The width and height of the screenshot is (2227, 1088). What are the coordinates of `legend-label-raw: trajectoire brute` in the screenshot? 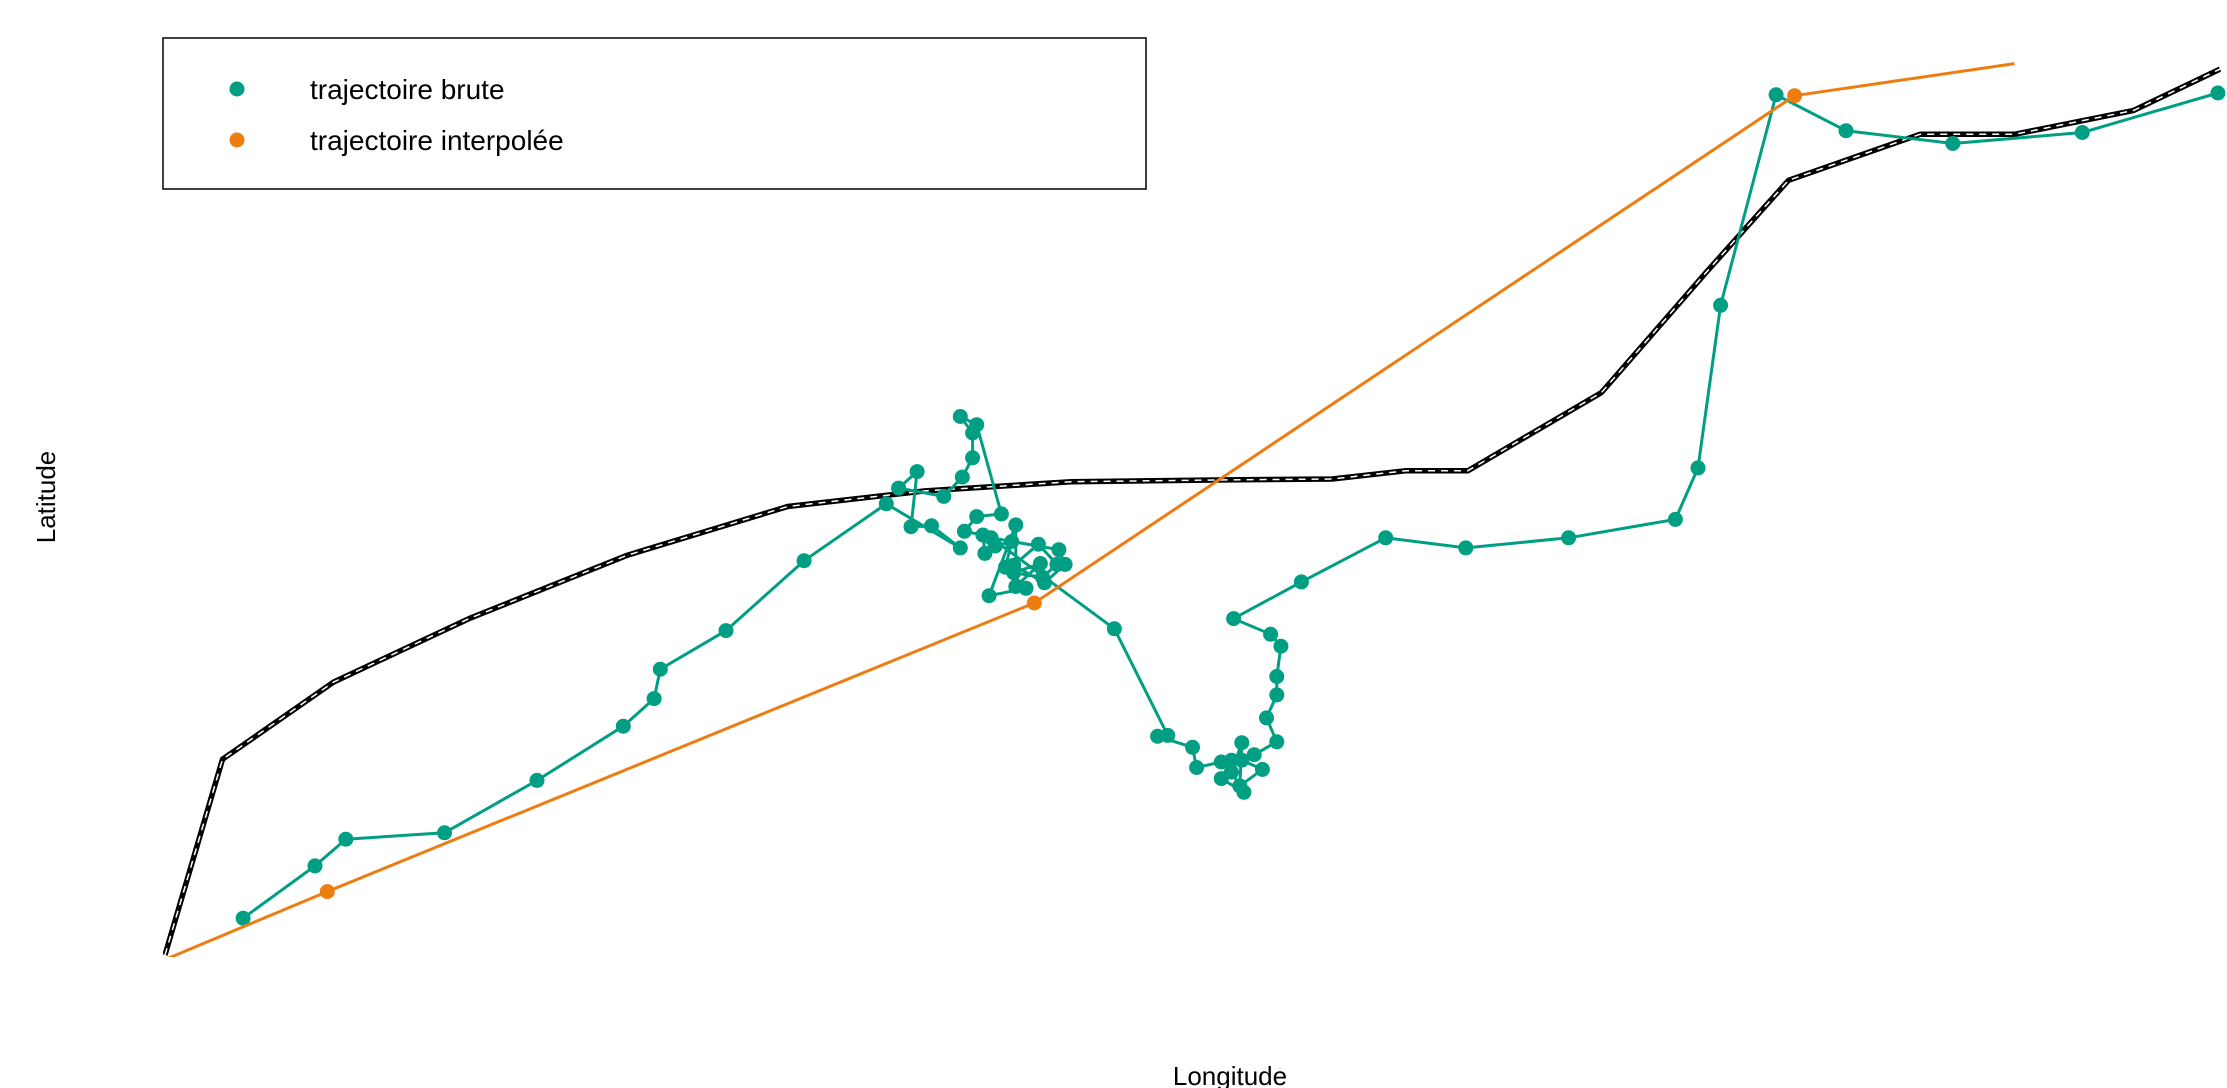 It's located at (407, 89).